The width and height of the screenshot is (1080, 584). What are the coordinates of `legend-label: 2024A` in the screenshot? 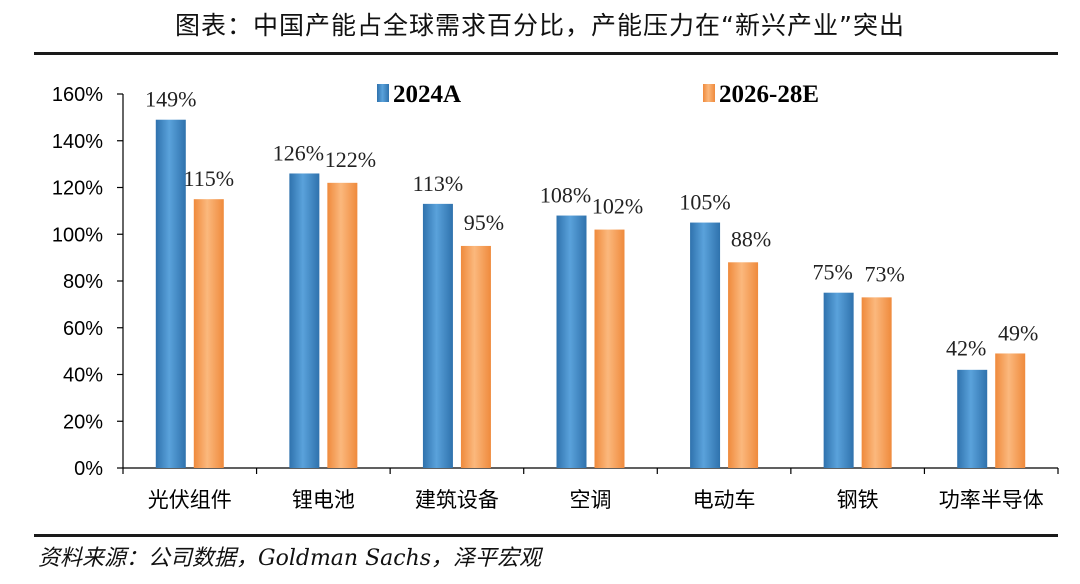 It's located at (427, 94).